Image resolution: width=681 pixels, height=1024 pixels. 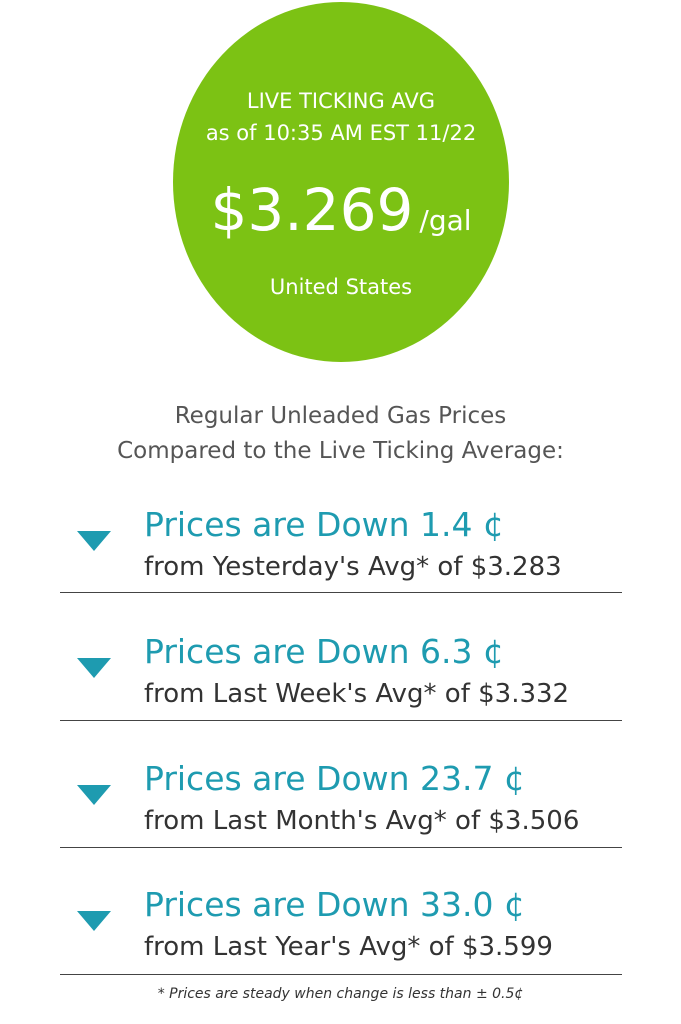 What do you see at coordinates (334, 904) in the screenshot?
I see `comparison-title: Prices are Down 33.0 ¢` at bounding box center [334, 904].